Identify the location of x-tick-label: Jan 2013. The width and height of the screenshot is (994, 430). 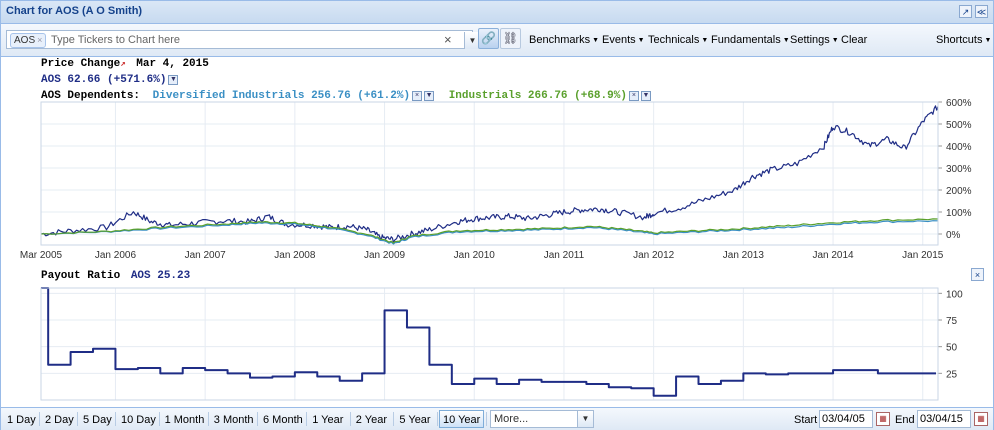
(744, 255).